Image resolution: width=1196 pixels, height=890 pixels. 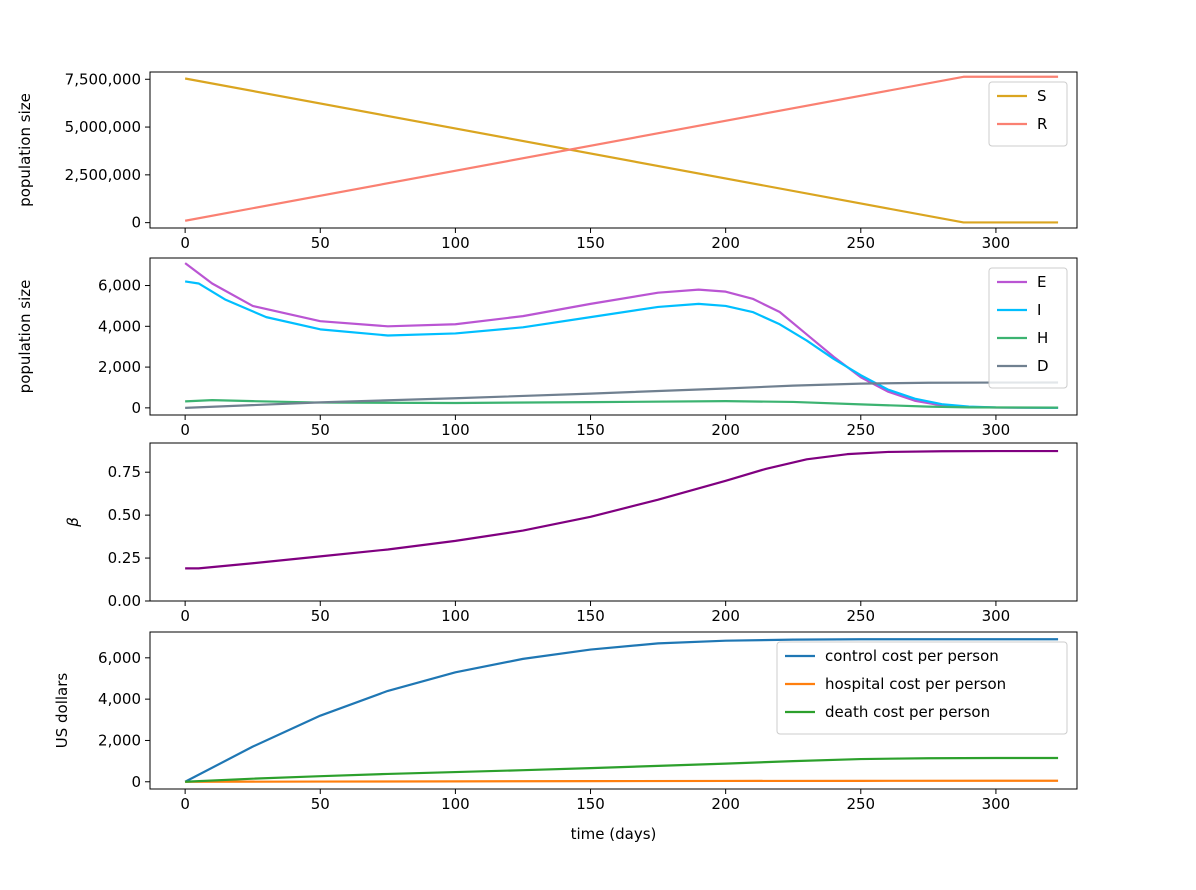 I want to click on y-tick-label: 0.25, so click(x=124, y=558).